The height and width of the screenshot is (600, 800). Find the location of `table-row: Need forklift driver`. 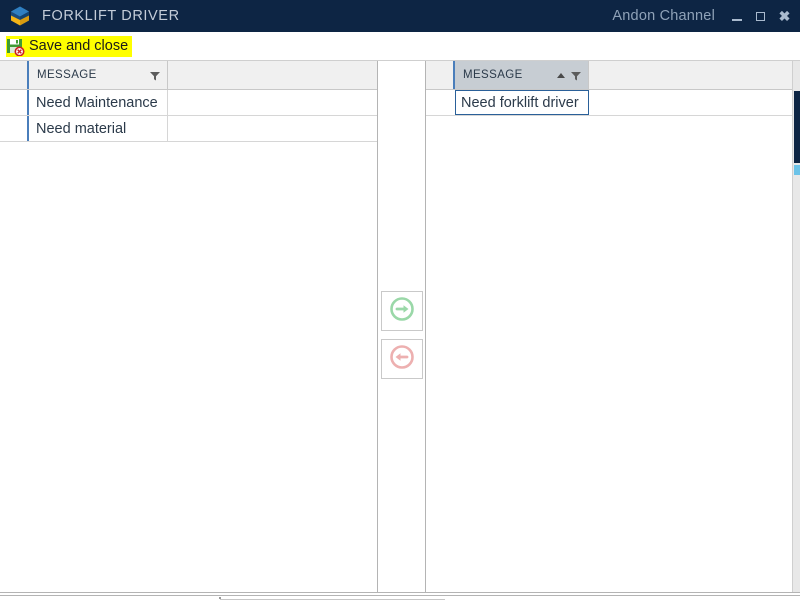

table-row: Need forklift driver is located at coordinates (613, 103).